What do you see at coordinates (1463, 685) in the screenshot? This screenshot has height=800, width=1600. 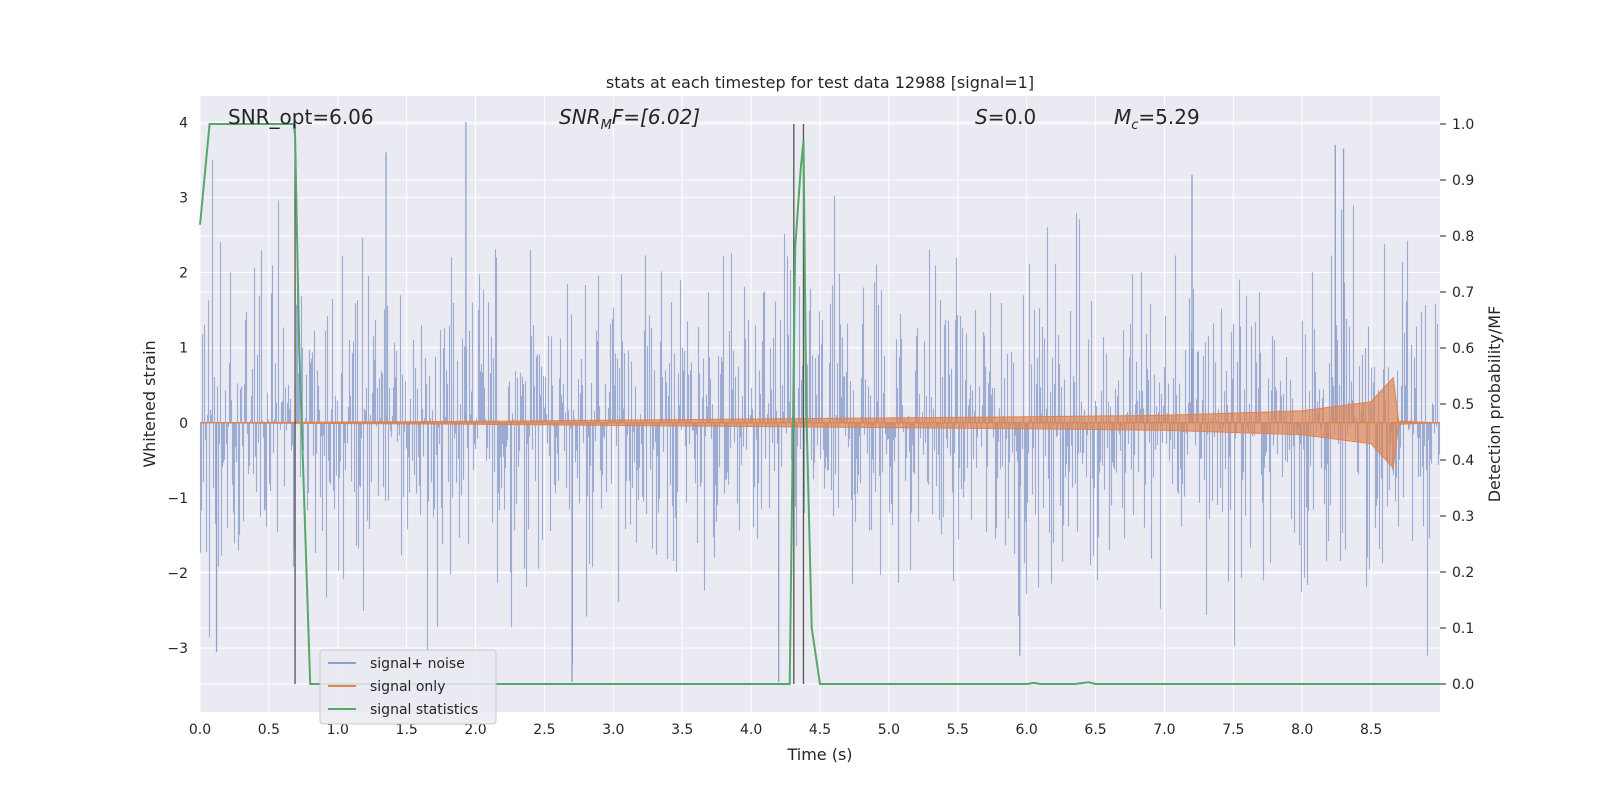 I see `y-right-tick-label: 0.0` at bounding box center [1463, 685].